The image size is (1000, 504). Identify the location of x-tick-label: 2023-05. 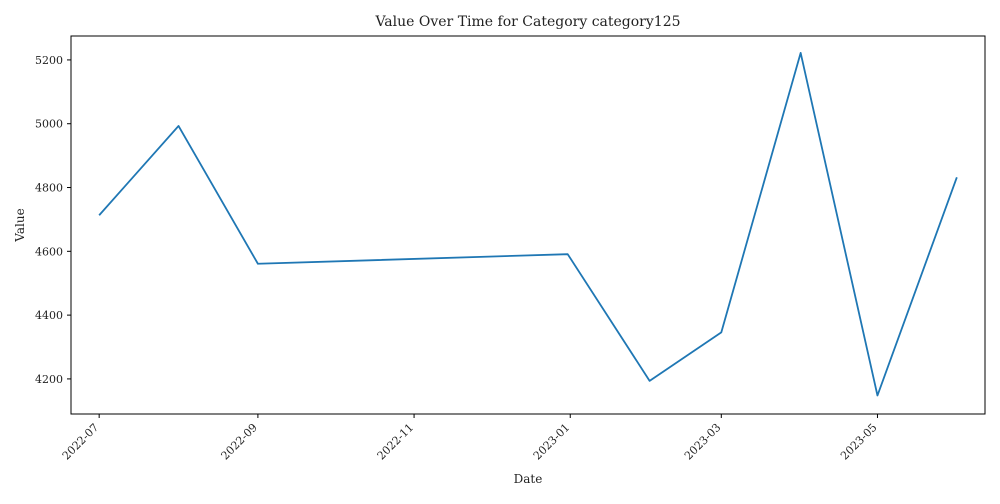
(859, 442).